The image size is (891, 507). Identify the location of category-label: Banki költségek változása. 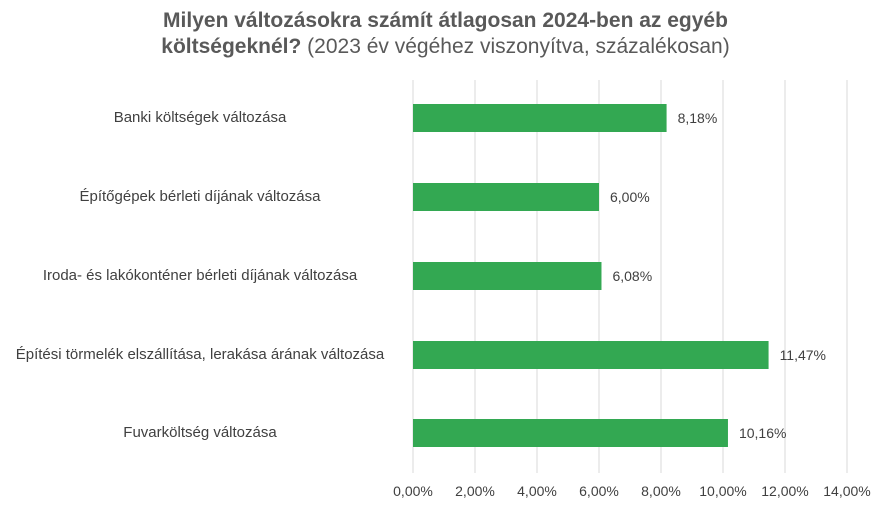
(200, 117).